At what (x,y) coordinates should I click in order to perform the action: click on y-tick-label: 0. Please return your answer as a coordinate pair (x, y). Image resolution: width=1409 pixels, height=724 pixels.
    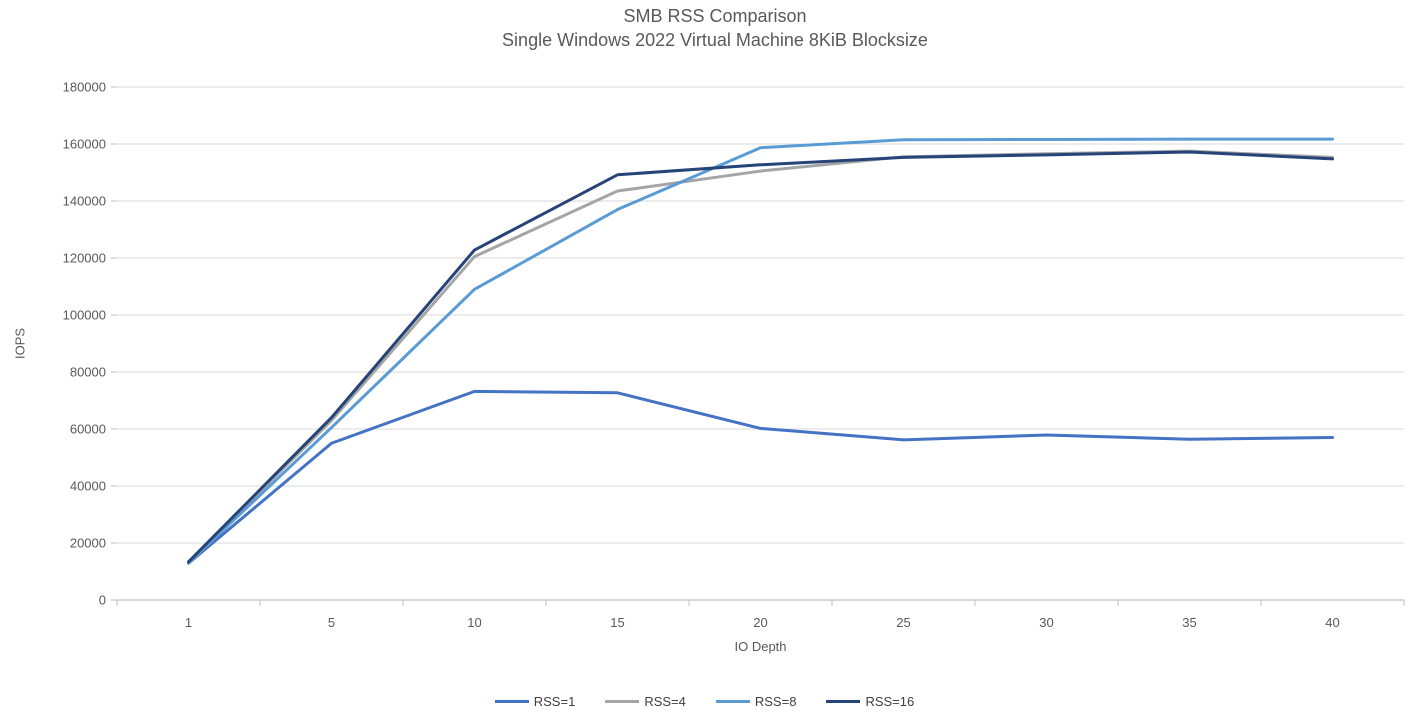
    Looking at the image, I should click on (102, 600).